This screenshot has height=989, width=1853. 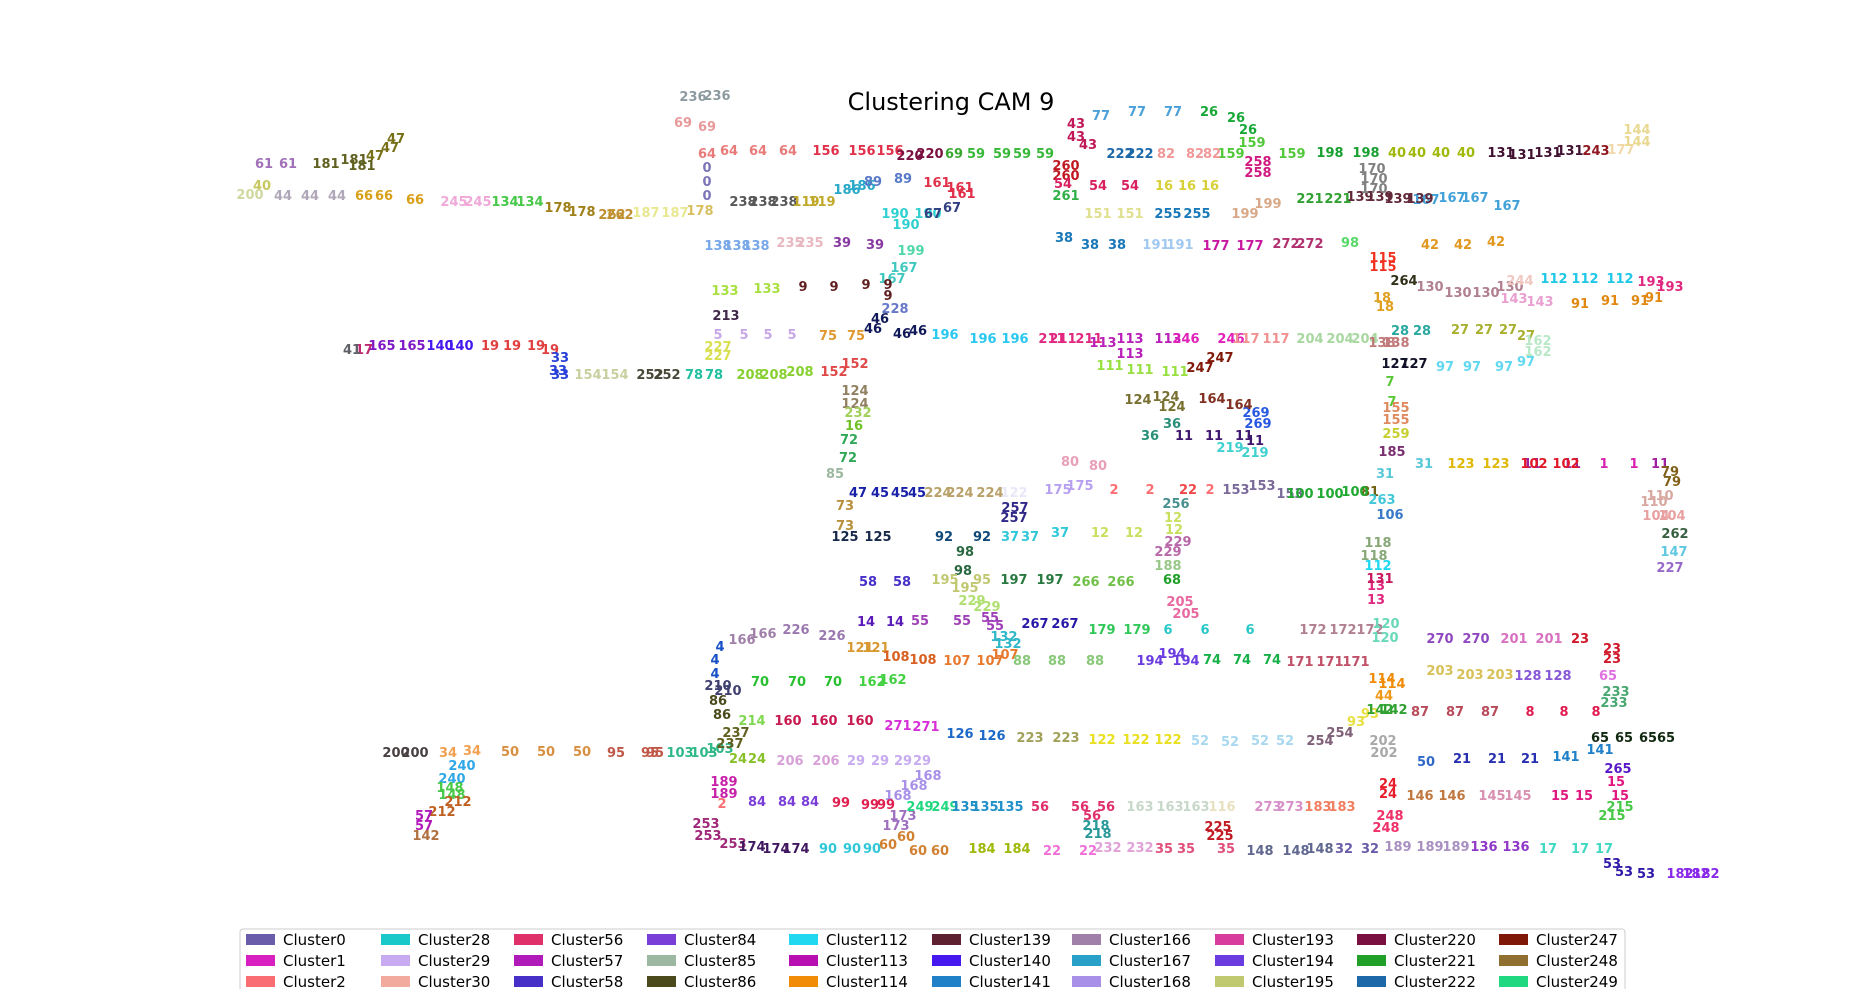 What do you see at coordinates (1119, 154) in the screenshot?
I see `point-label-229: 222` at bounding box center [1119, 154].